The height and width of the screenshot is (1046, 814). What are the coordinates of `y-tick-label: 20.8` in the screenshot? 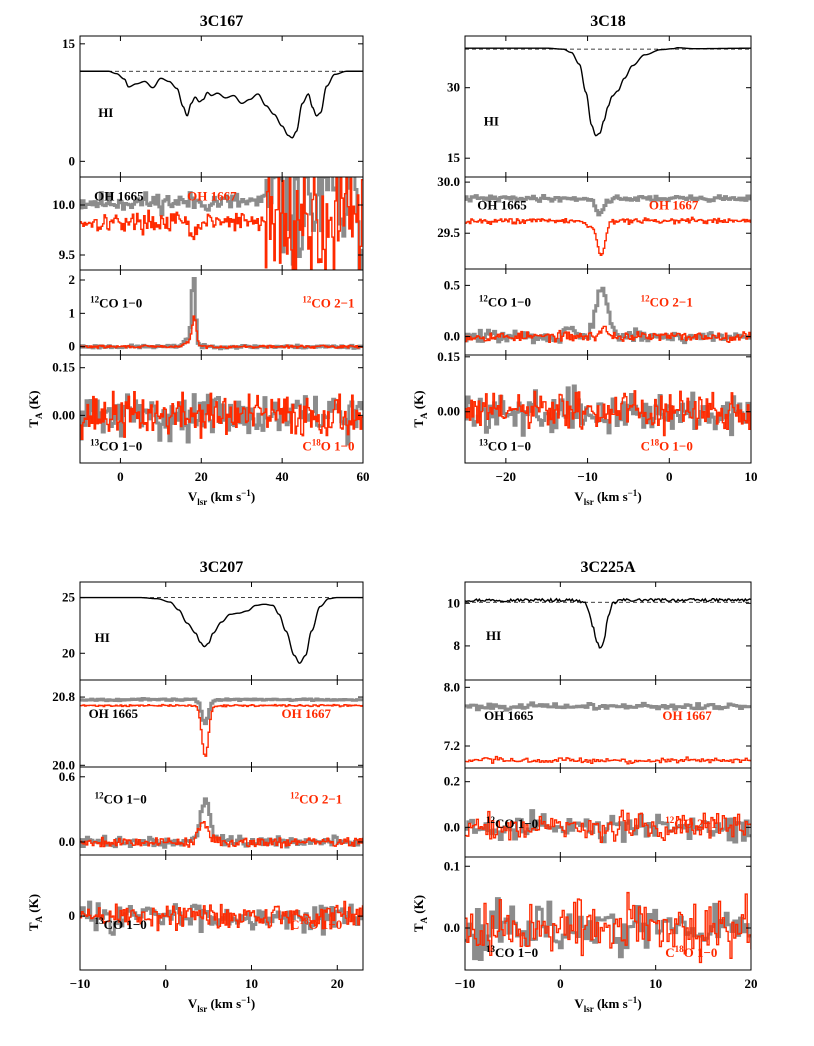 It's located at (63, 696).